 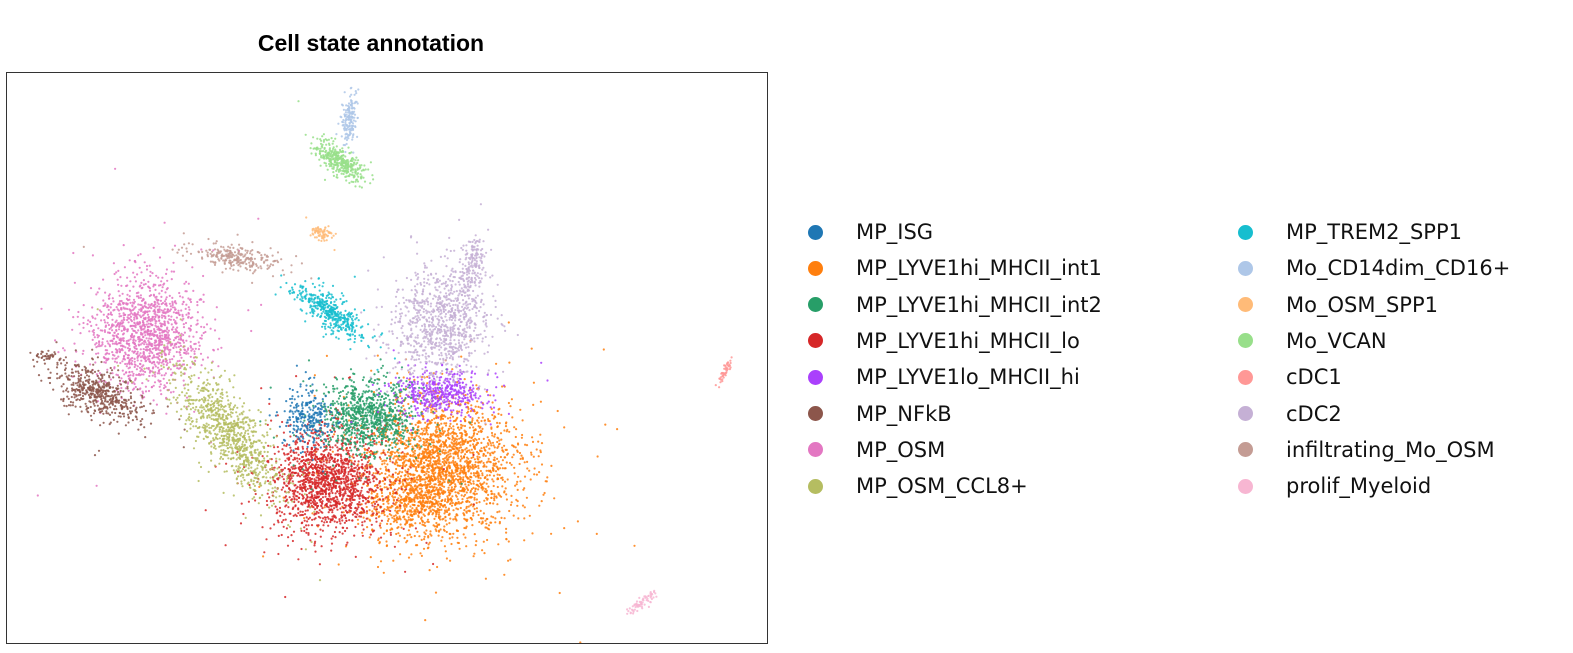 I want to click on legend-label: Mo_OSM_SPP1, so click(x=1362, y=304).